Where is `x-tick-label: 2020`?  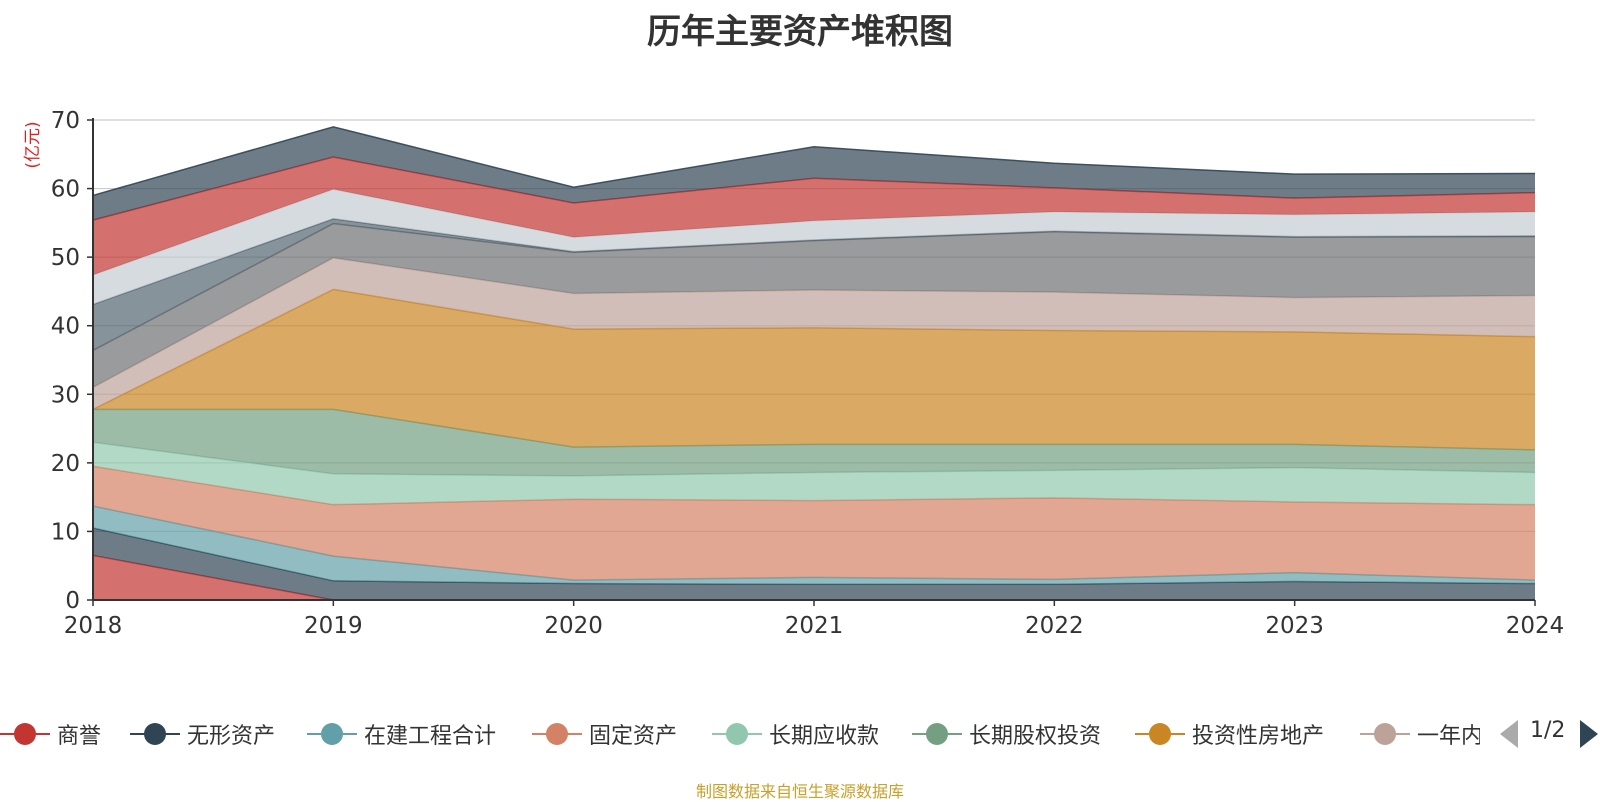 x-tick-label: 2020 is located at coordinates (573, 626).